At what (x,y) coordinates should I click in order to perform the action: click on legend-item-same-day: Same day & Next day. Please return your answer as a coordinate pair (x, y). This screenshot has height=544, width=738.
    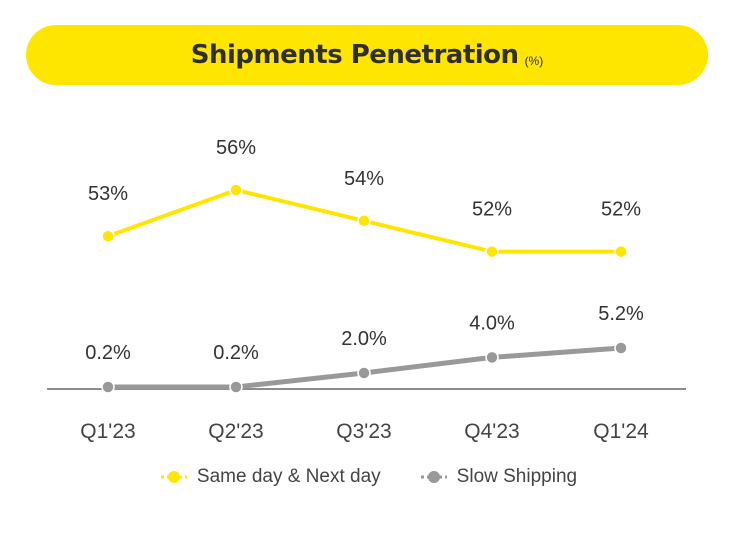
    Looking at the image, I should click on (270, 477).